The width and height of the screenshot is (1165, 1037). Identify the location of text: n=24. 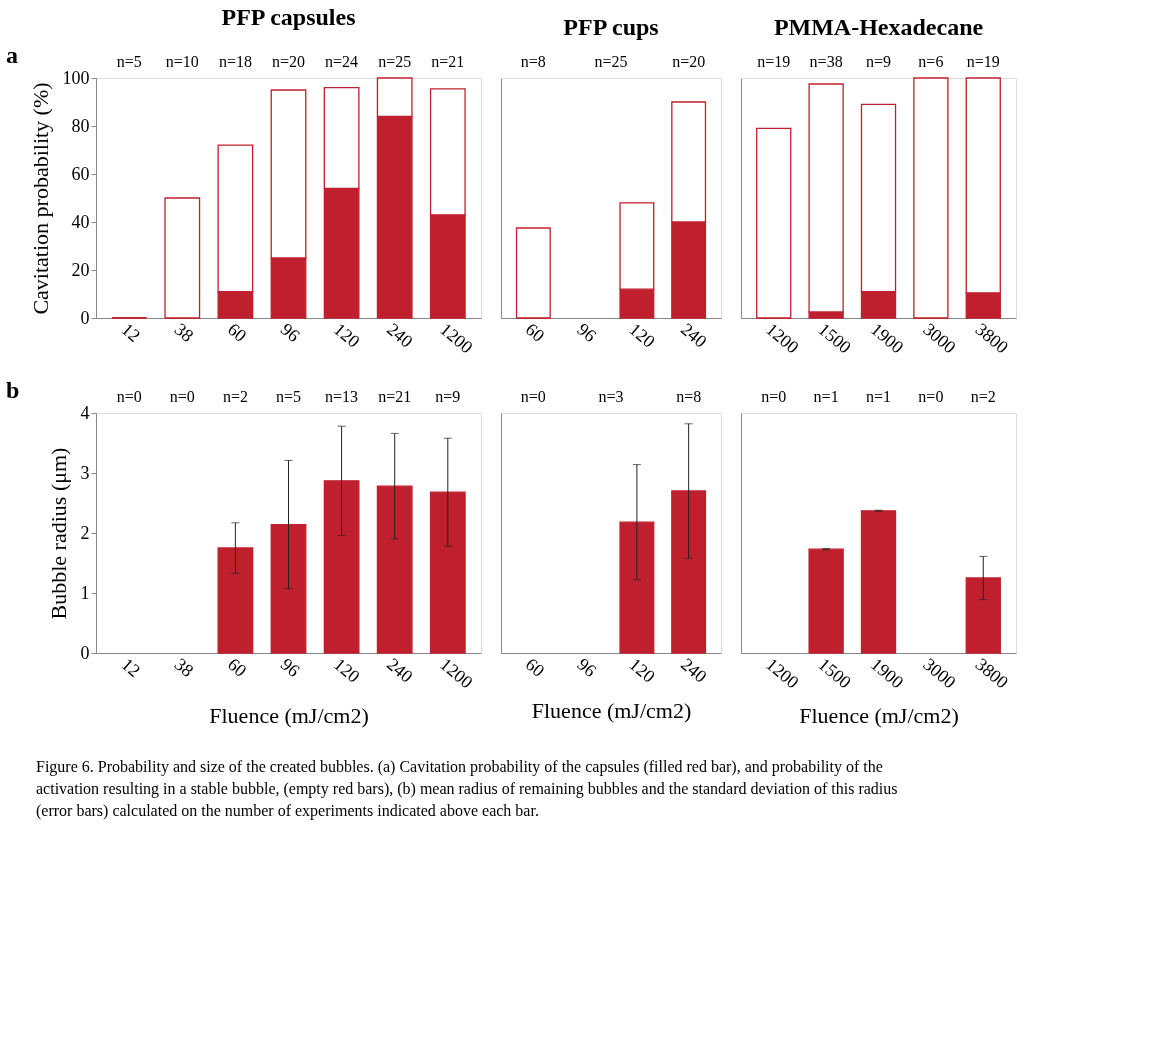
(342, 61).